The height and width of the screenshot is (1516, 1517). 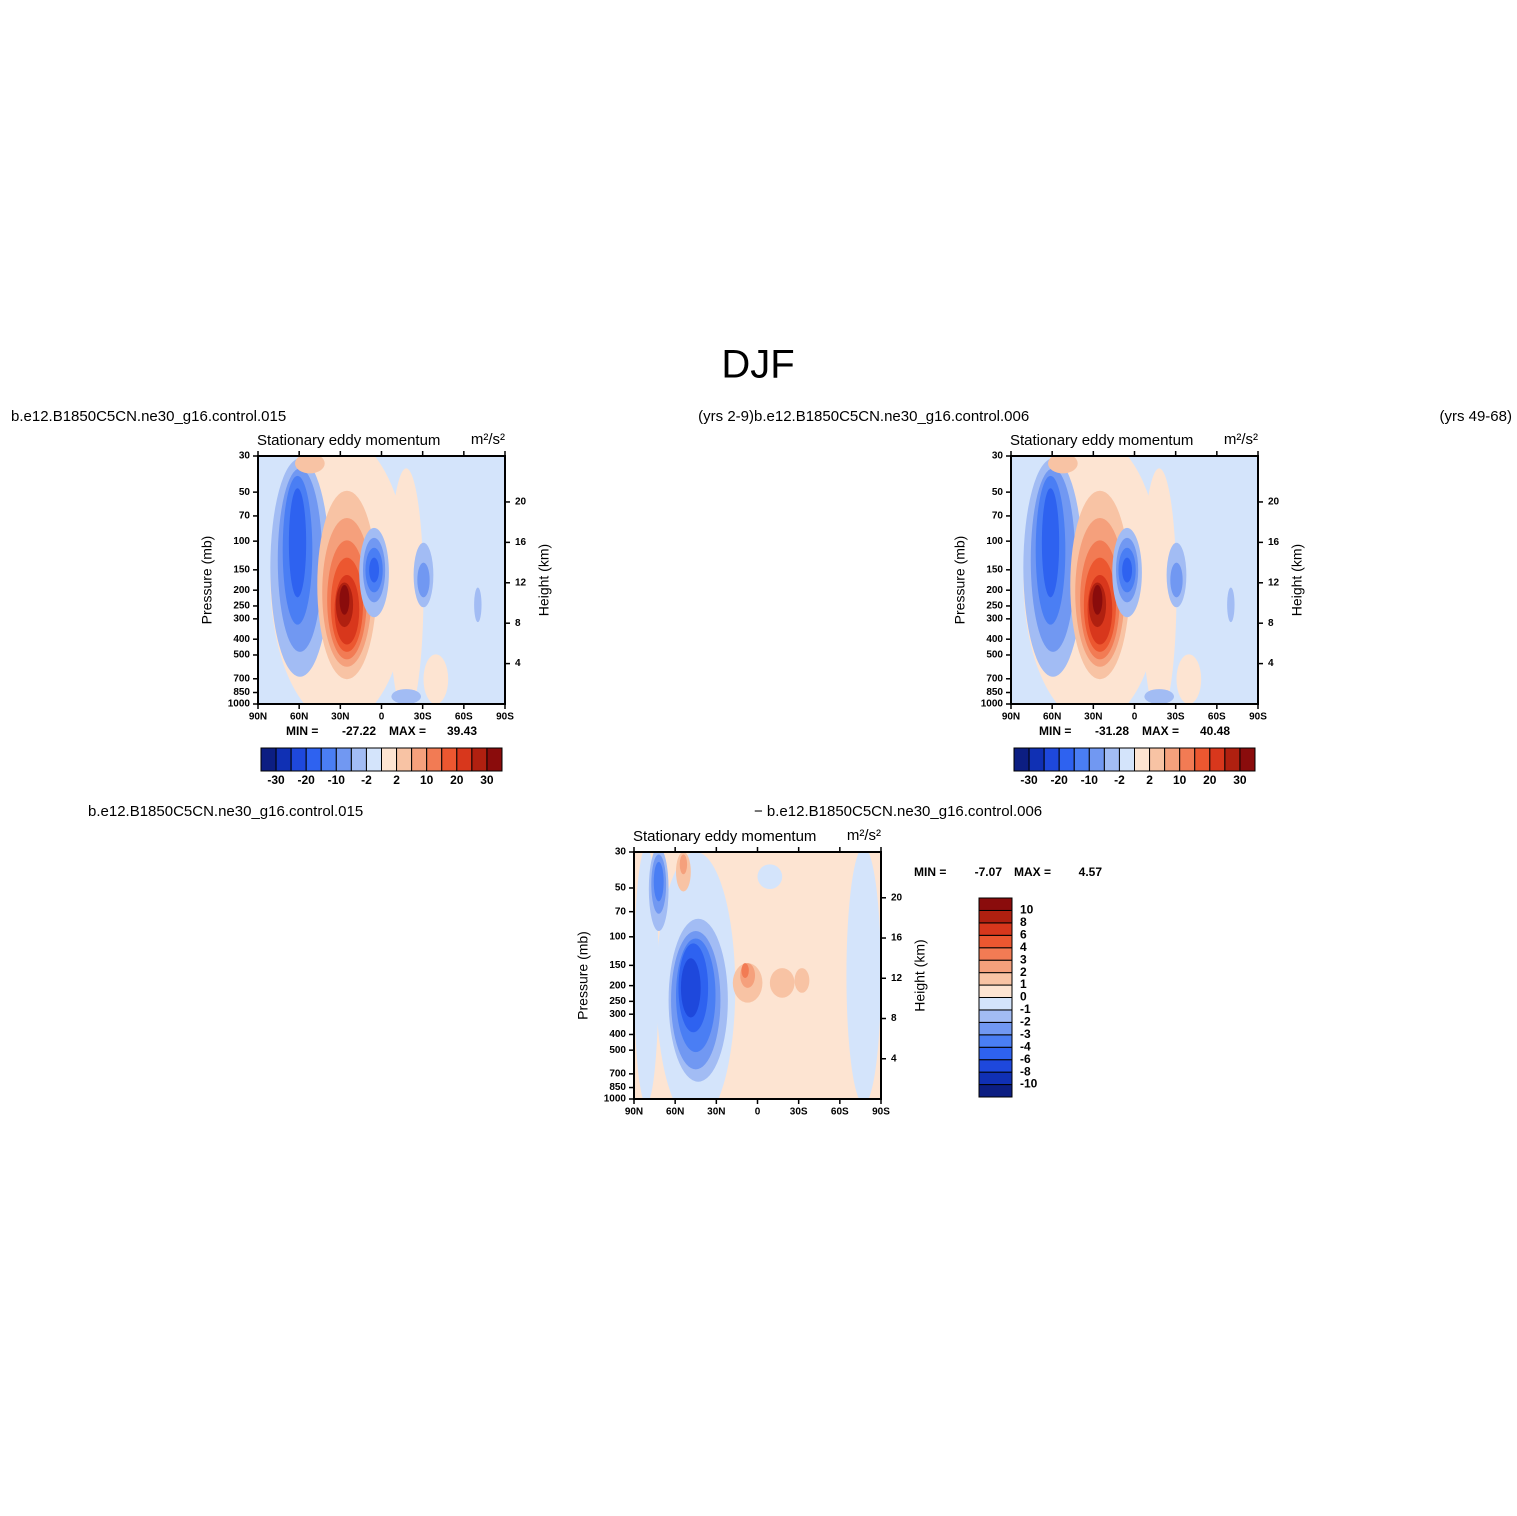 I want to click on y-tick-label: 30, so click(x=621, y=852).